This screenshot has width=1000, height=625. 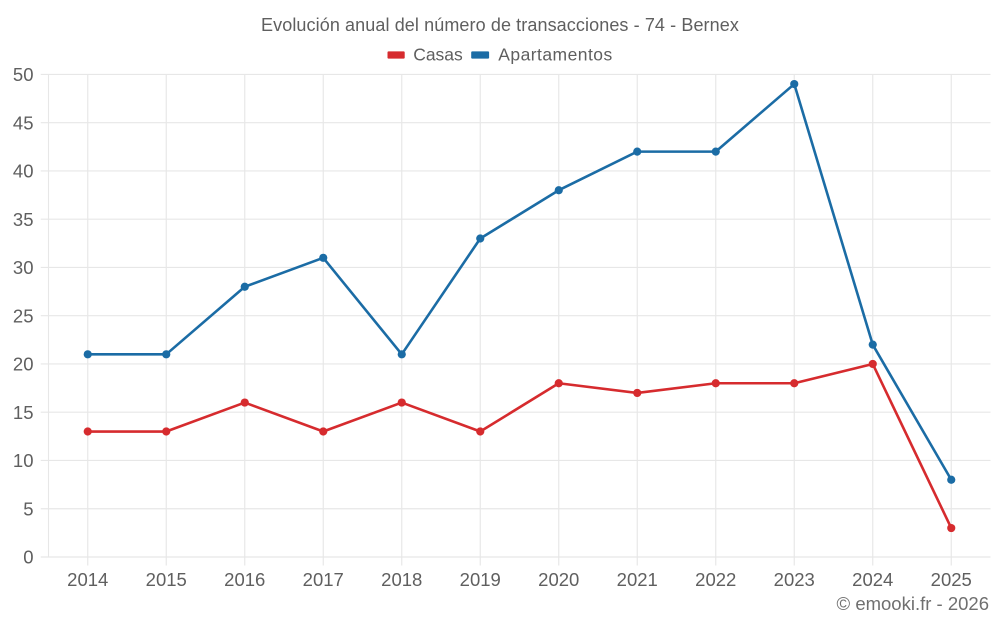 What do you see at coordinates (872, 579) in the screenshot?
I see `svg-text: 2024` at bounding box center [872, 579].